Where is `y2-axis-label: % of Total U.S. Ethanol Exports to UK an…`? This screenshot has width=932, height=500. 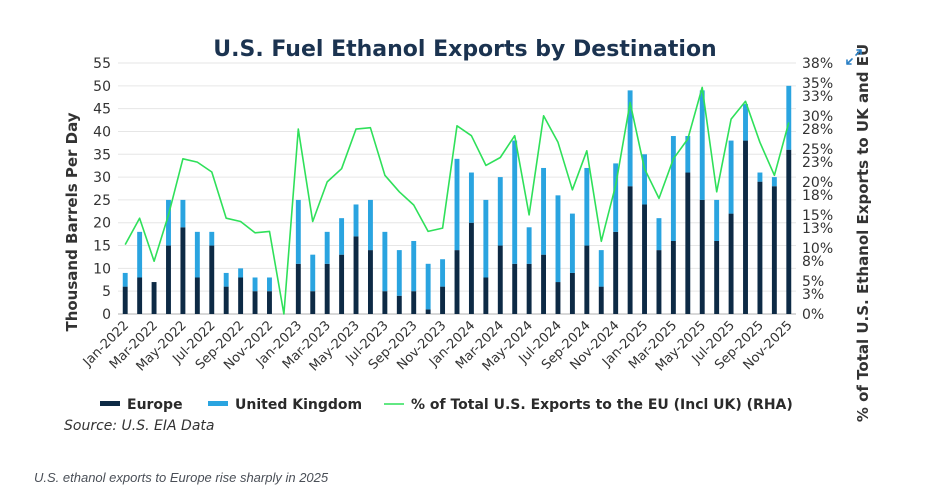 y2-axis-label: % of Total U.S. Ethanol Exports to UK an… is located at coordinates (863, 233).